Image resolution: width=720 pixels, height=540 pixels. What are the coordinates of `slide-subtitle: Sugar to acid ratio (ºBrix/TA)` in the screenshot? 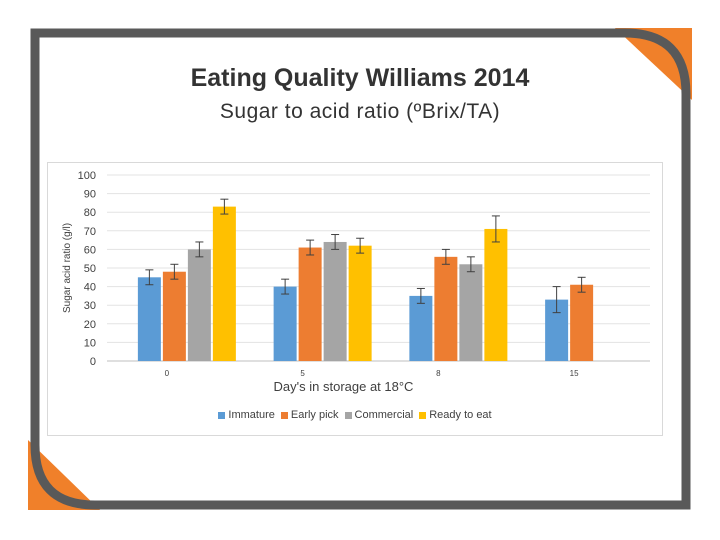 It's located at (360, 111).